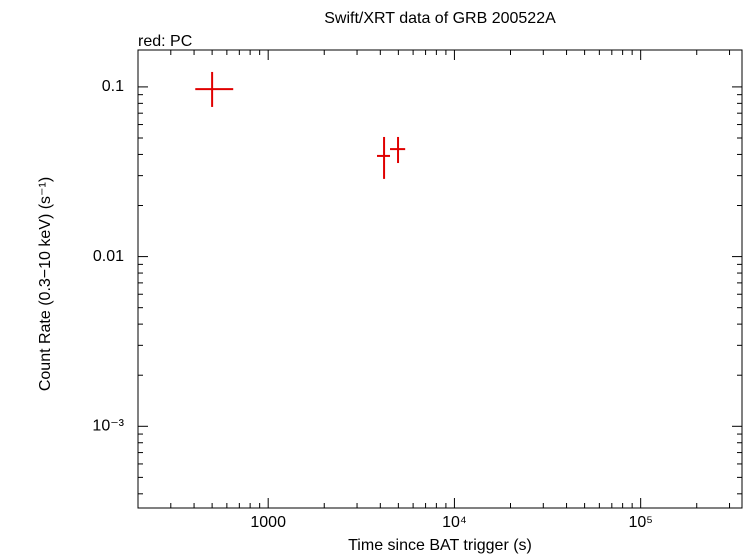 This screenshot has width=746, height=558. Describe the element at coordinates (113, 86) in the screenshot. I see `y-tick-label: 0.1` at that location.